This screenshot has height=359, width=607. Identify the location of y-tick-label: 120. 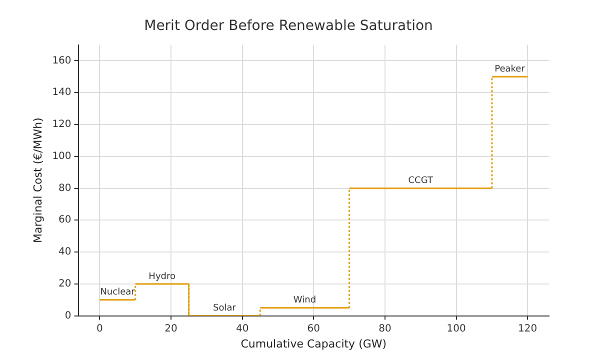
(62, 124).